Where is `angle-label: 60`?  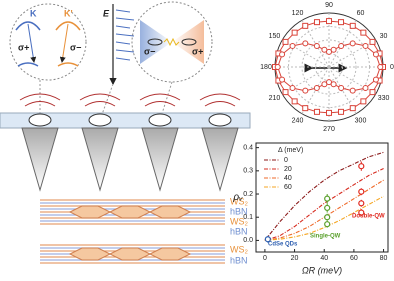 angle-label: 60 is located at coordinates (361, 13).